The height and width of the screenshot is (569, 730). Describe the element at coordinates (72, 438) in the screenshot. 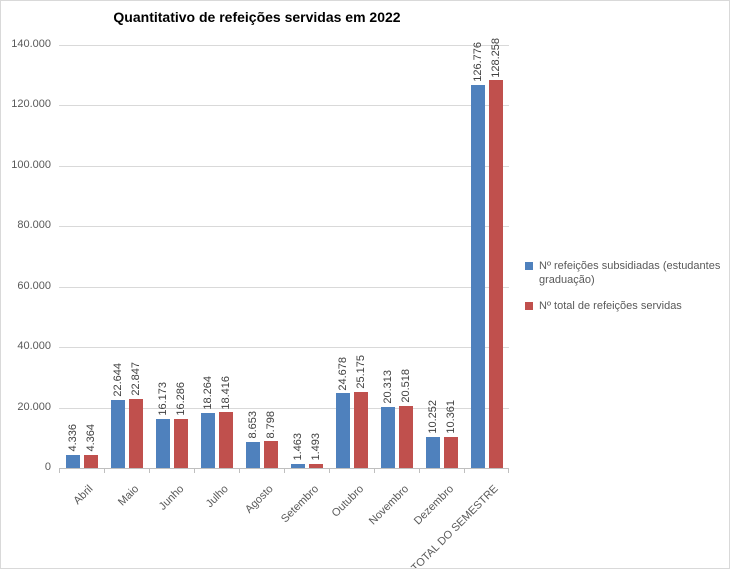

I see `bar-value-label: 4.336` at that location.